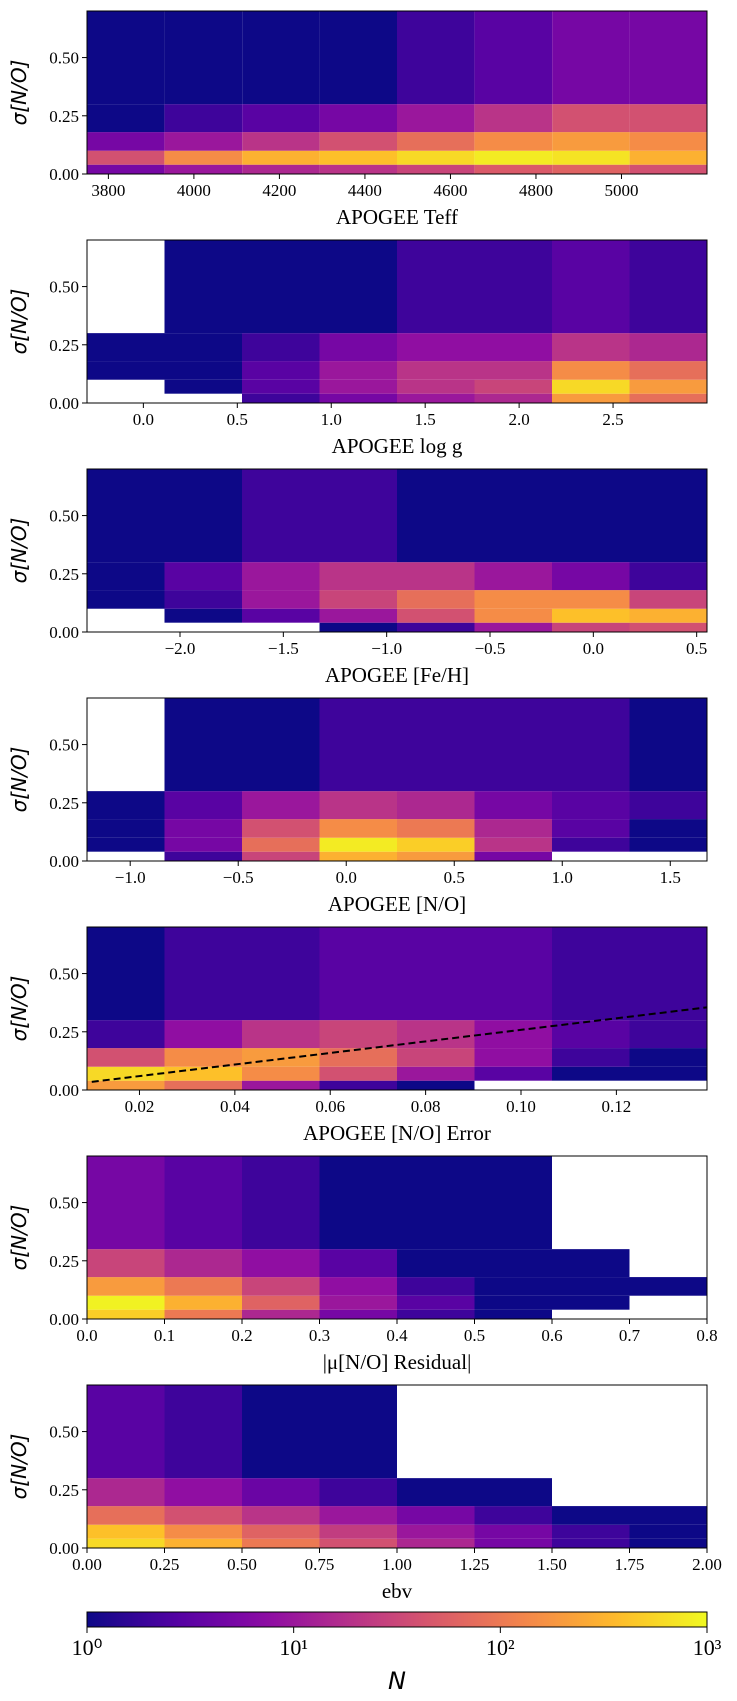  I want to click on x-tick-label: 1.0, so click(562, 877).